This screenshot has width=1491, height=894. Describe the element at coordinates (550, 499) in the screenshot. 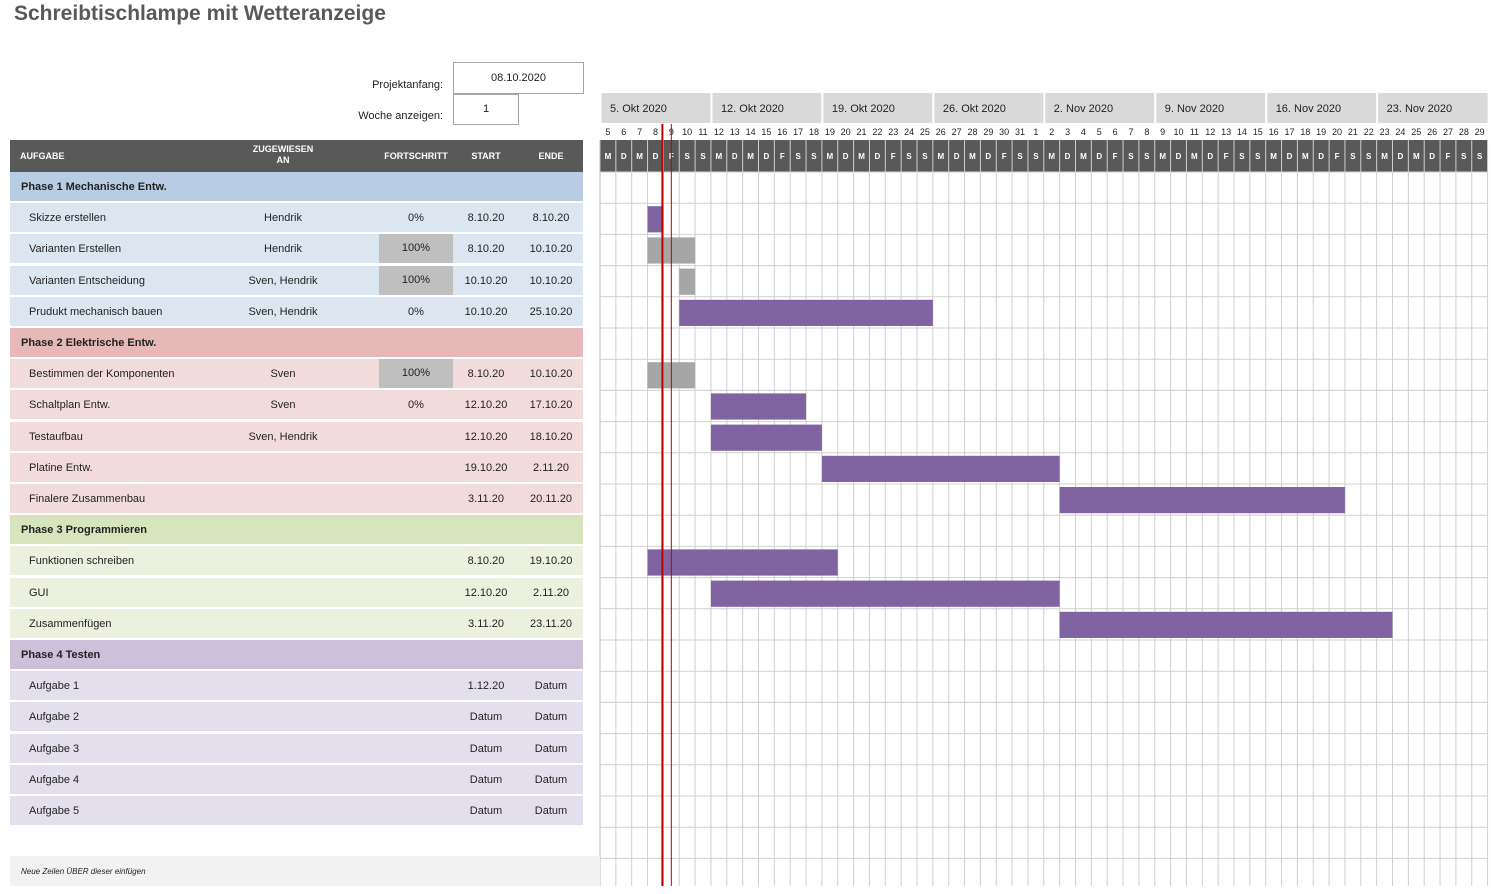

I see `task-end: 20.11.20` at that location.